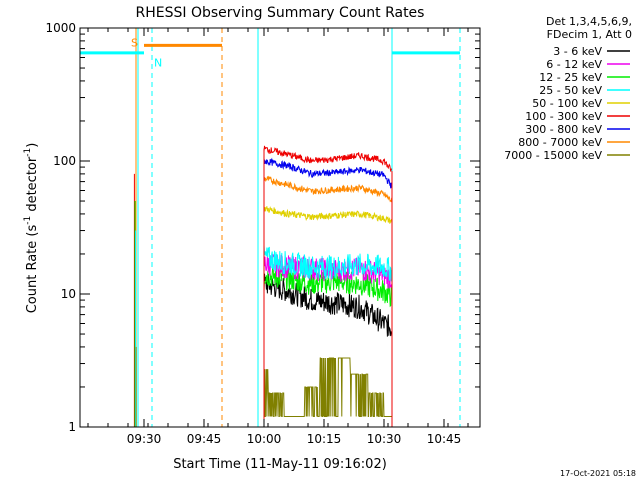  I want to click on legend-header-line1: Det 1,3,4,5,6,9,, so click(589, 21).